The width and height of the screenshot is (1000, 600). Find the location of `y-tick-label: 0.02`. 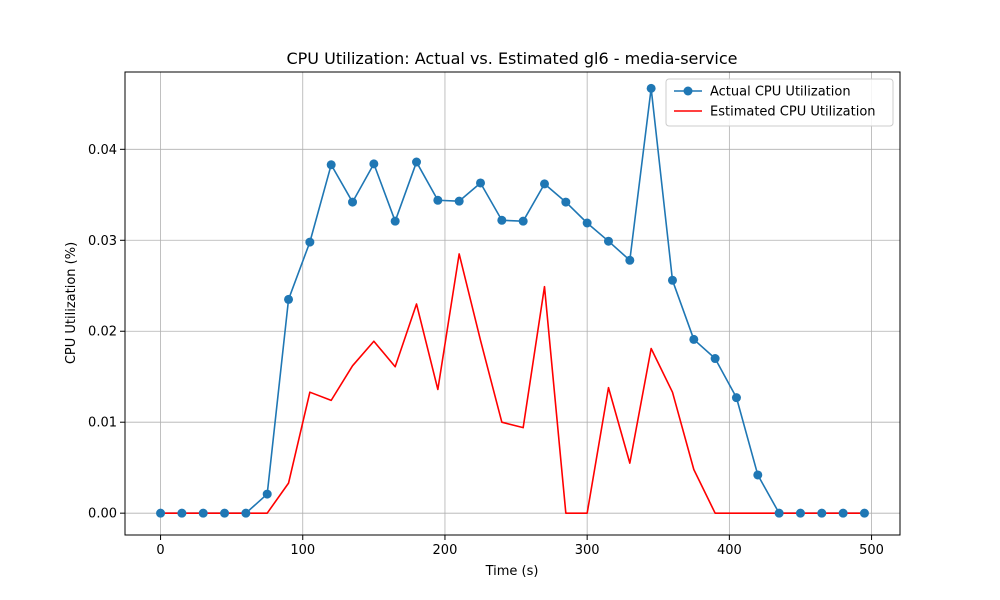

y-tick-label: 0.02 is located at coordinates (102, 332).